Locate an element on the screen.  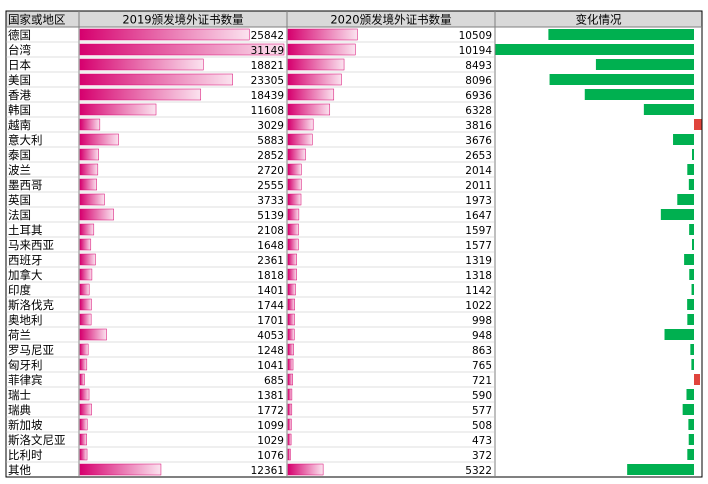
region-label: 法国 is located at coordinates (19, 215).